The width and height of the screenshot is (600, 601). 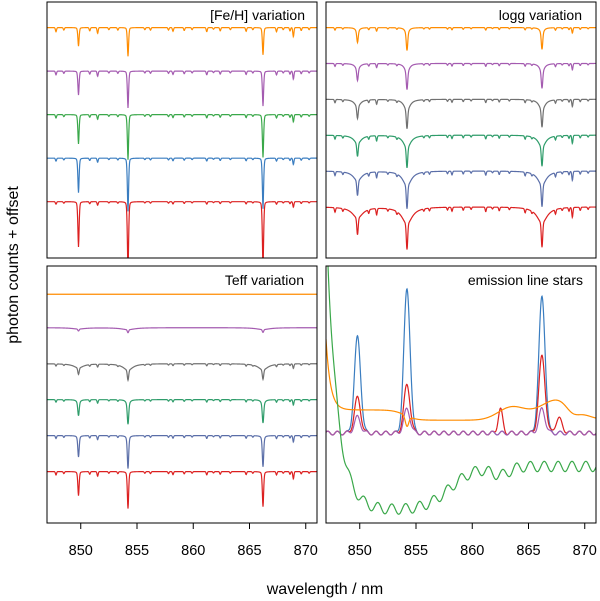 What do you see at coordinates (525, 280) in the screenshot?
I see `panel-title: emission line stars` at bounding box center [525, 280].